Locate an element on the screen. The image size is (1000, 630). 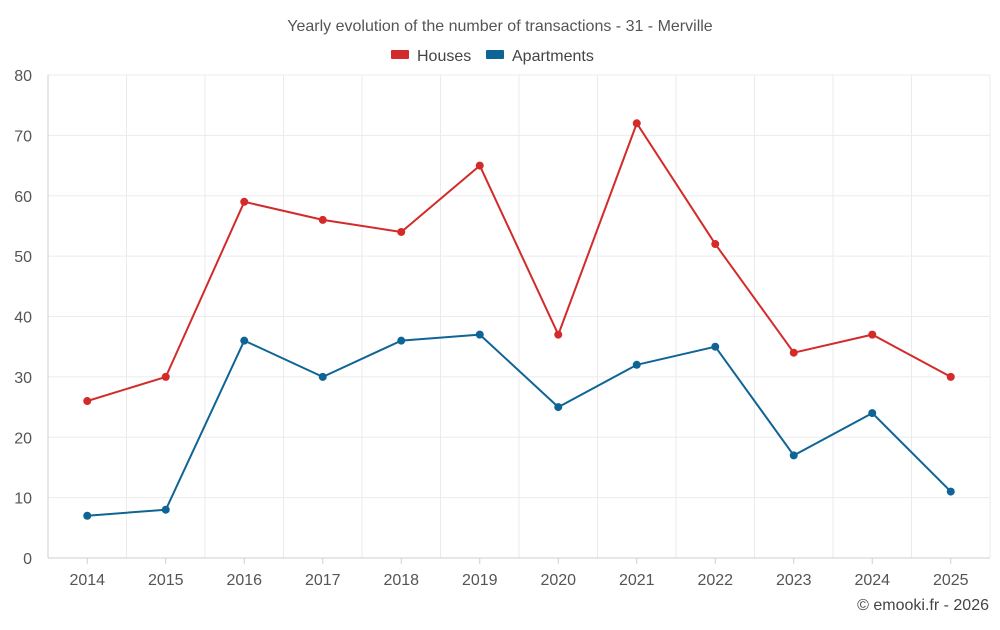
credit-text: © emooki.fr - 2026 is located at coordinates (923, 605).